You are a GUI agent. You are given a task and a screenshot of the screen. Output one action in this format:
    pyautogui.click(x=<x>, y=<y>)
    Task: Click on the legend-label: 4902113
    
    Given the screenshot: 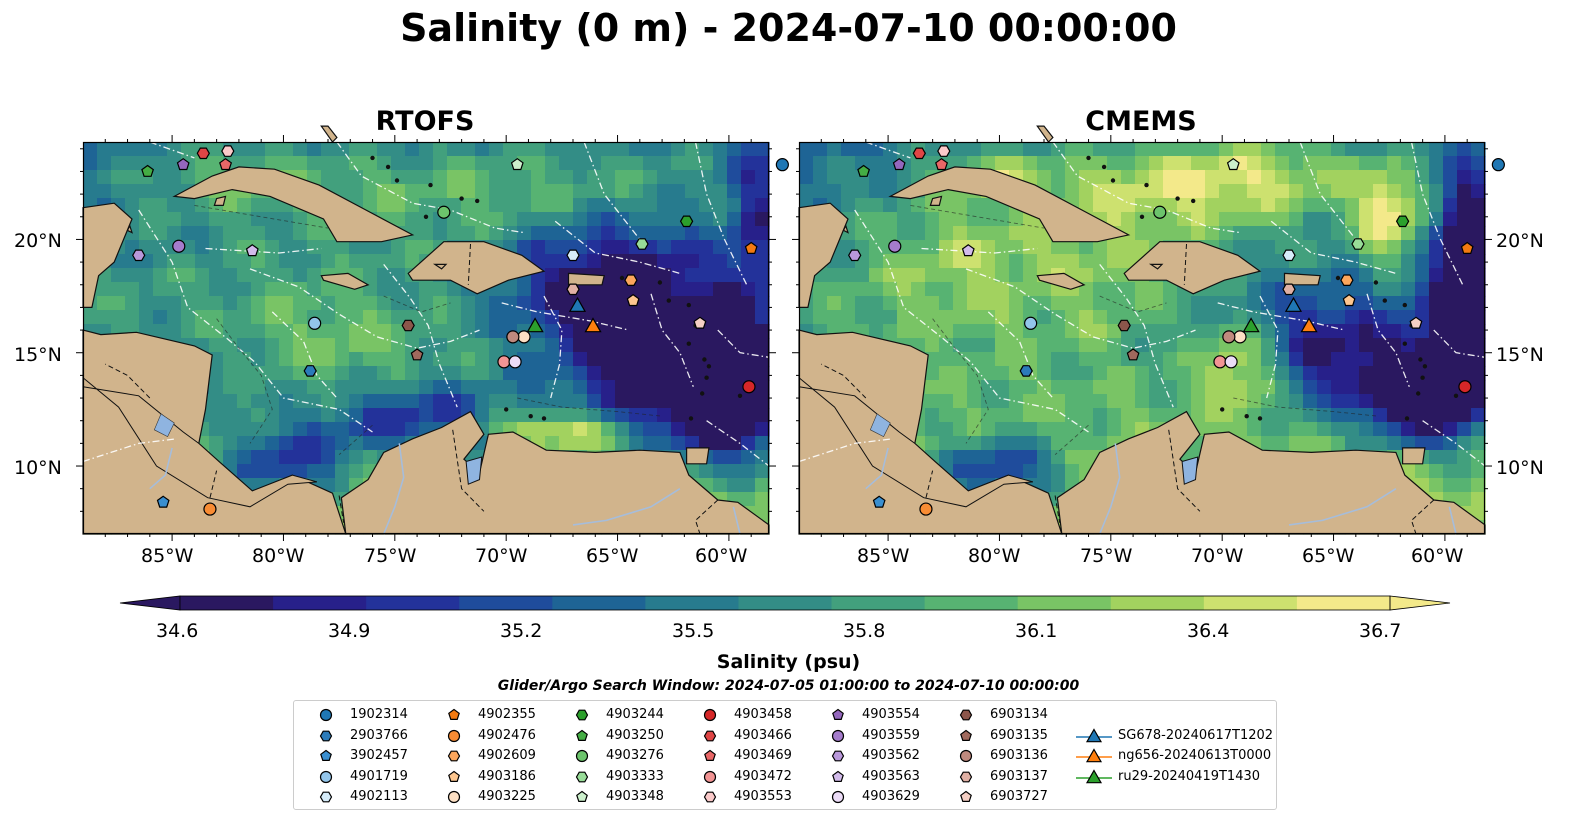 What is the action you would take?
    pyautogui.click(x=379, y=796)
    